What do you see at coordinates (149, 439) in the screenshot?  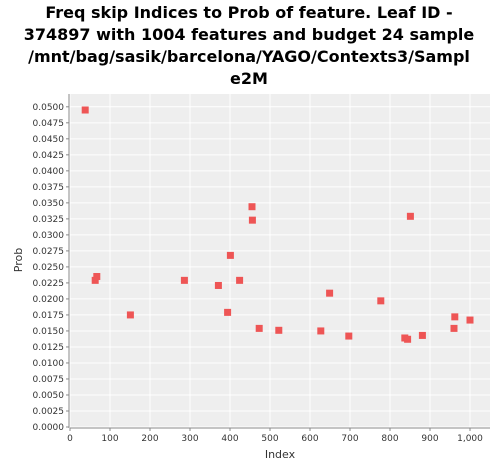 I see `x-tick-label: 200` at bounding box center [149, 439].